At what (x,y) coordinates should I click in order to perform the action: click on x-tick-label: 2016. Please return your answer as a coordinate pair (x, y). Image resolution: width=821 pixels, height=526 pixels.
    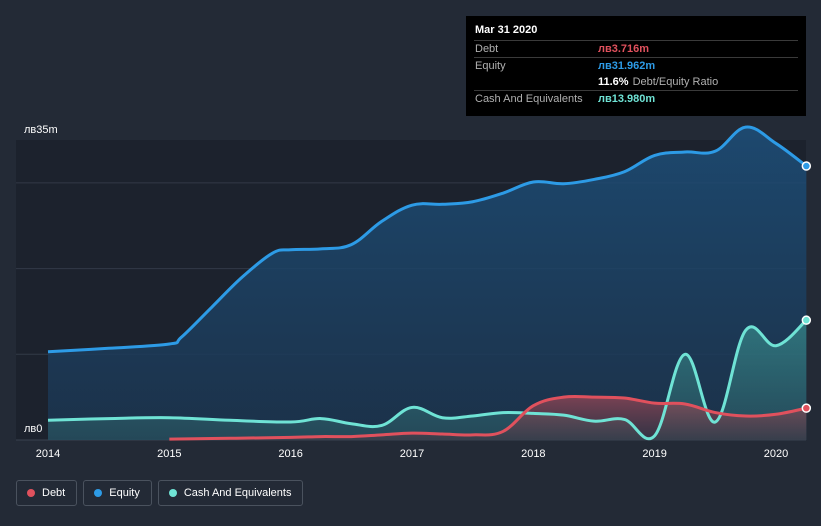
    Looking at the image, I should click on (290, 454).